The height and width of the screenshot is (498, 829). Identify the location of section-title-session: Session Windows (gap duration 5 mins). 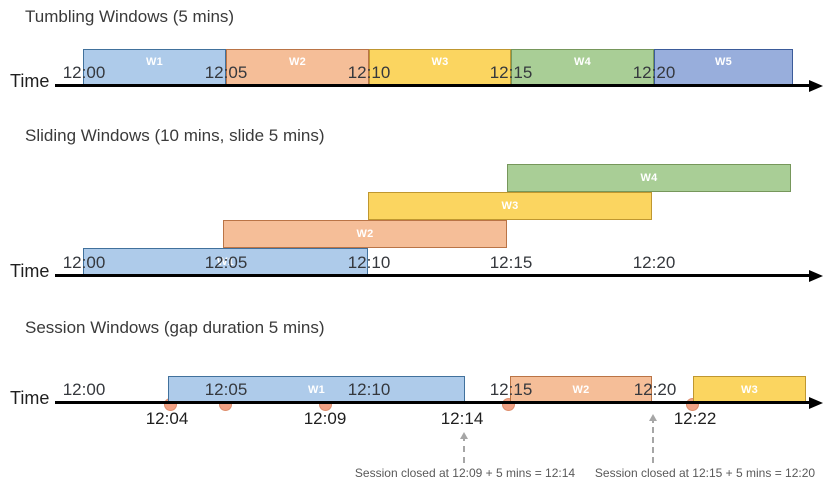
(175, 327).